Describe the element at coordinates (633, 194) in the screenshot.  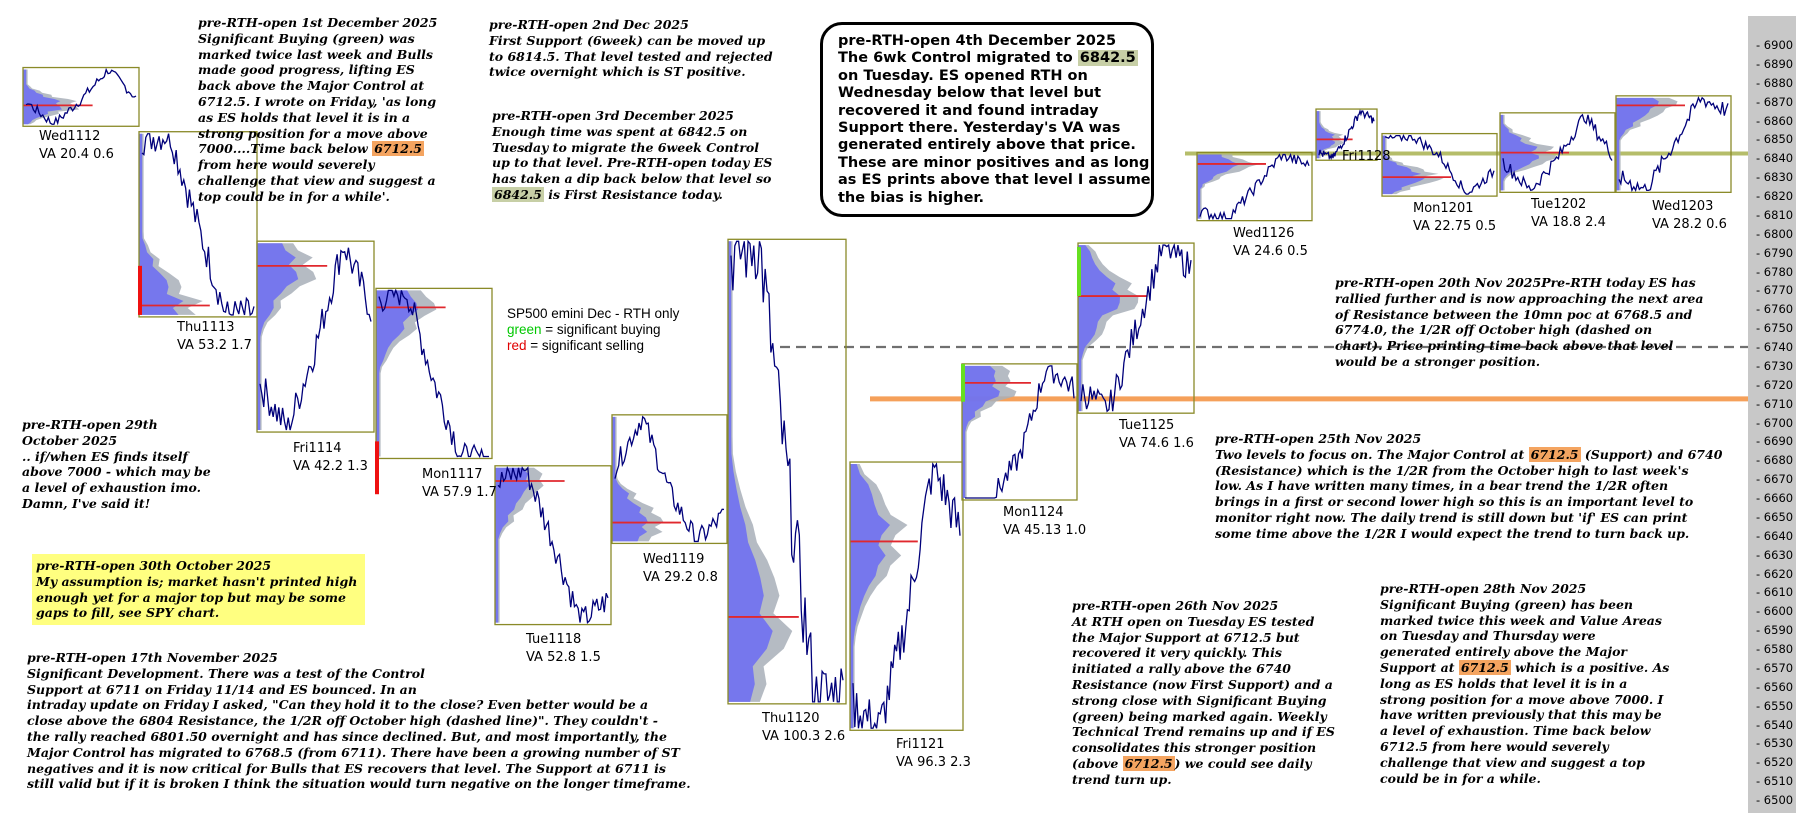
I see `note-dec3-tail: is First Resistance today.` at that location.